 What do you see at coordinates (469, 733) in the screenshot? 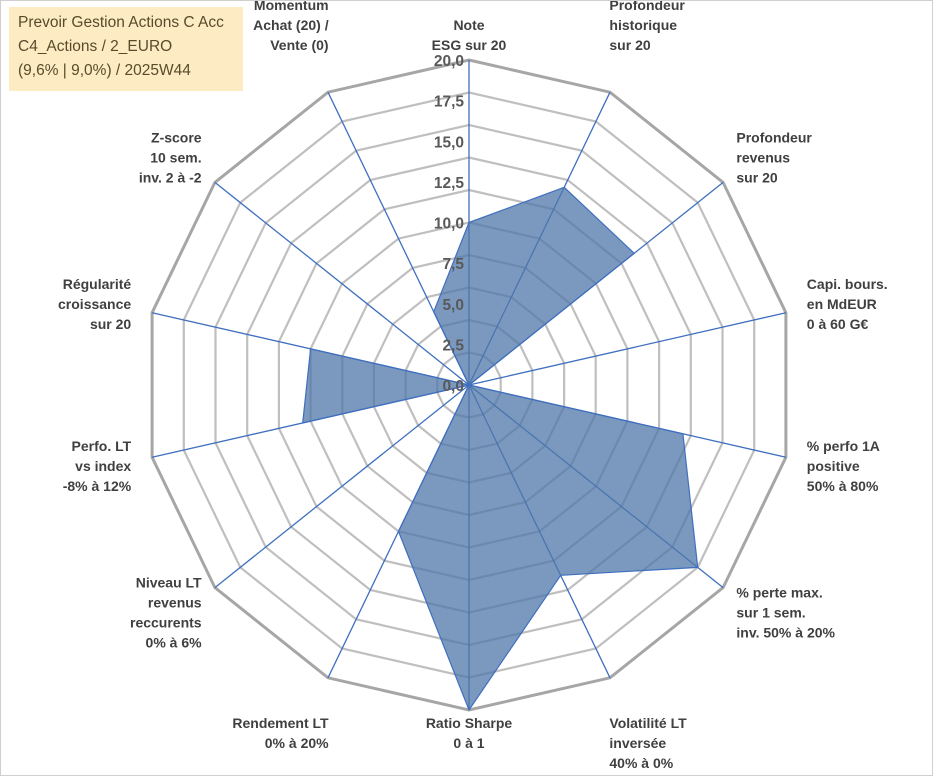
I see `axis-label: Ratio Sharpe 0 à 1` at bounding box center [469, 733].